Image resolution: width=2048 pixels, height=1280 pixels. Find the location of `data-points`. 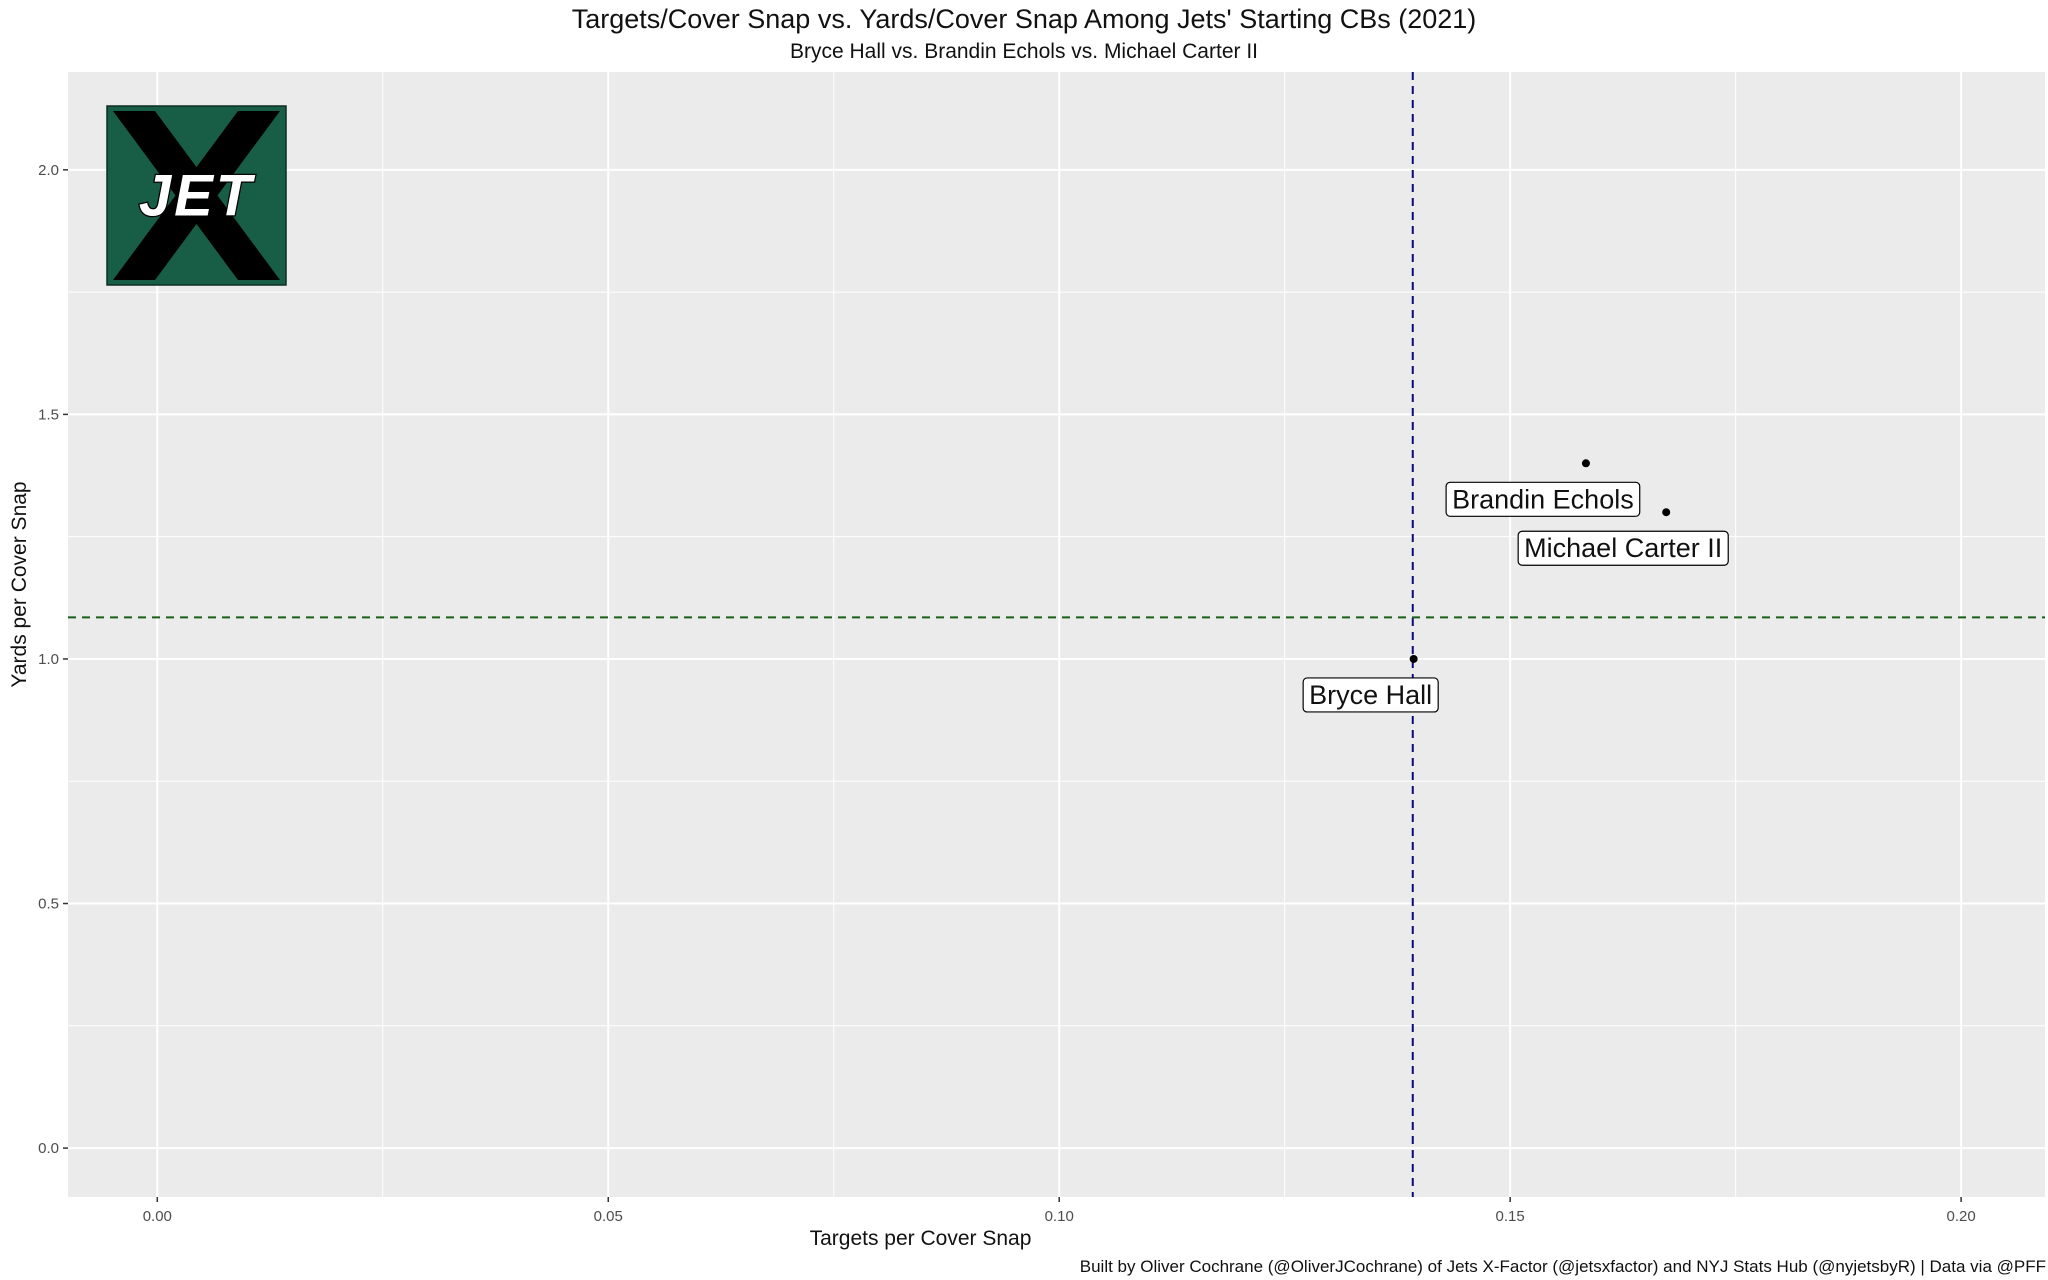

data-points is located at coordinates (1540, 561).